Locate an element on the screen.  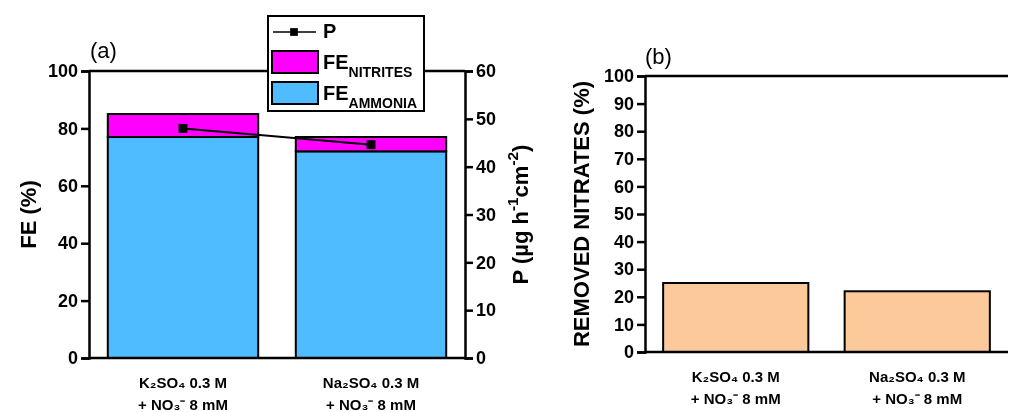
y-axis-title: REMOVED NITRATES (%) is located at coordinates (581, 214).